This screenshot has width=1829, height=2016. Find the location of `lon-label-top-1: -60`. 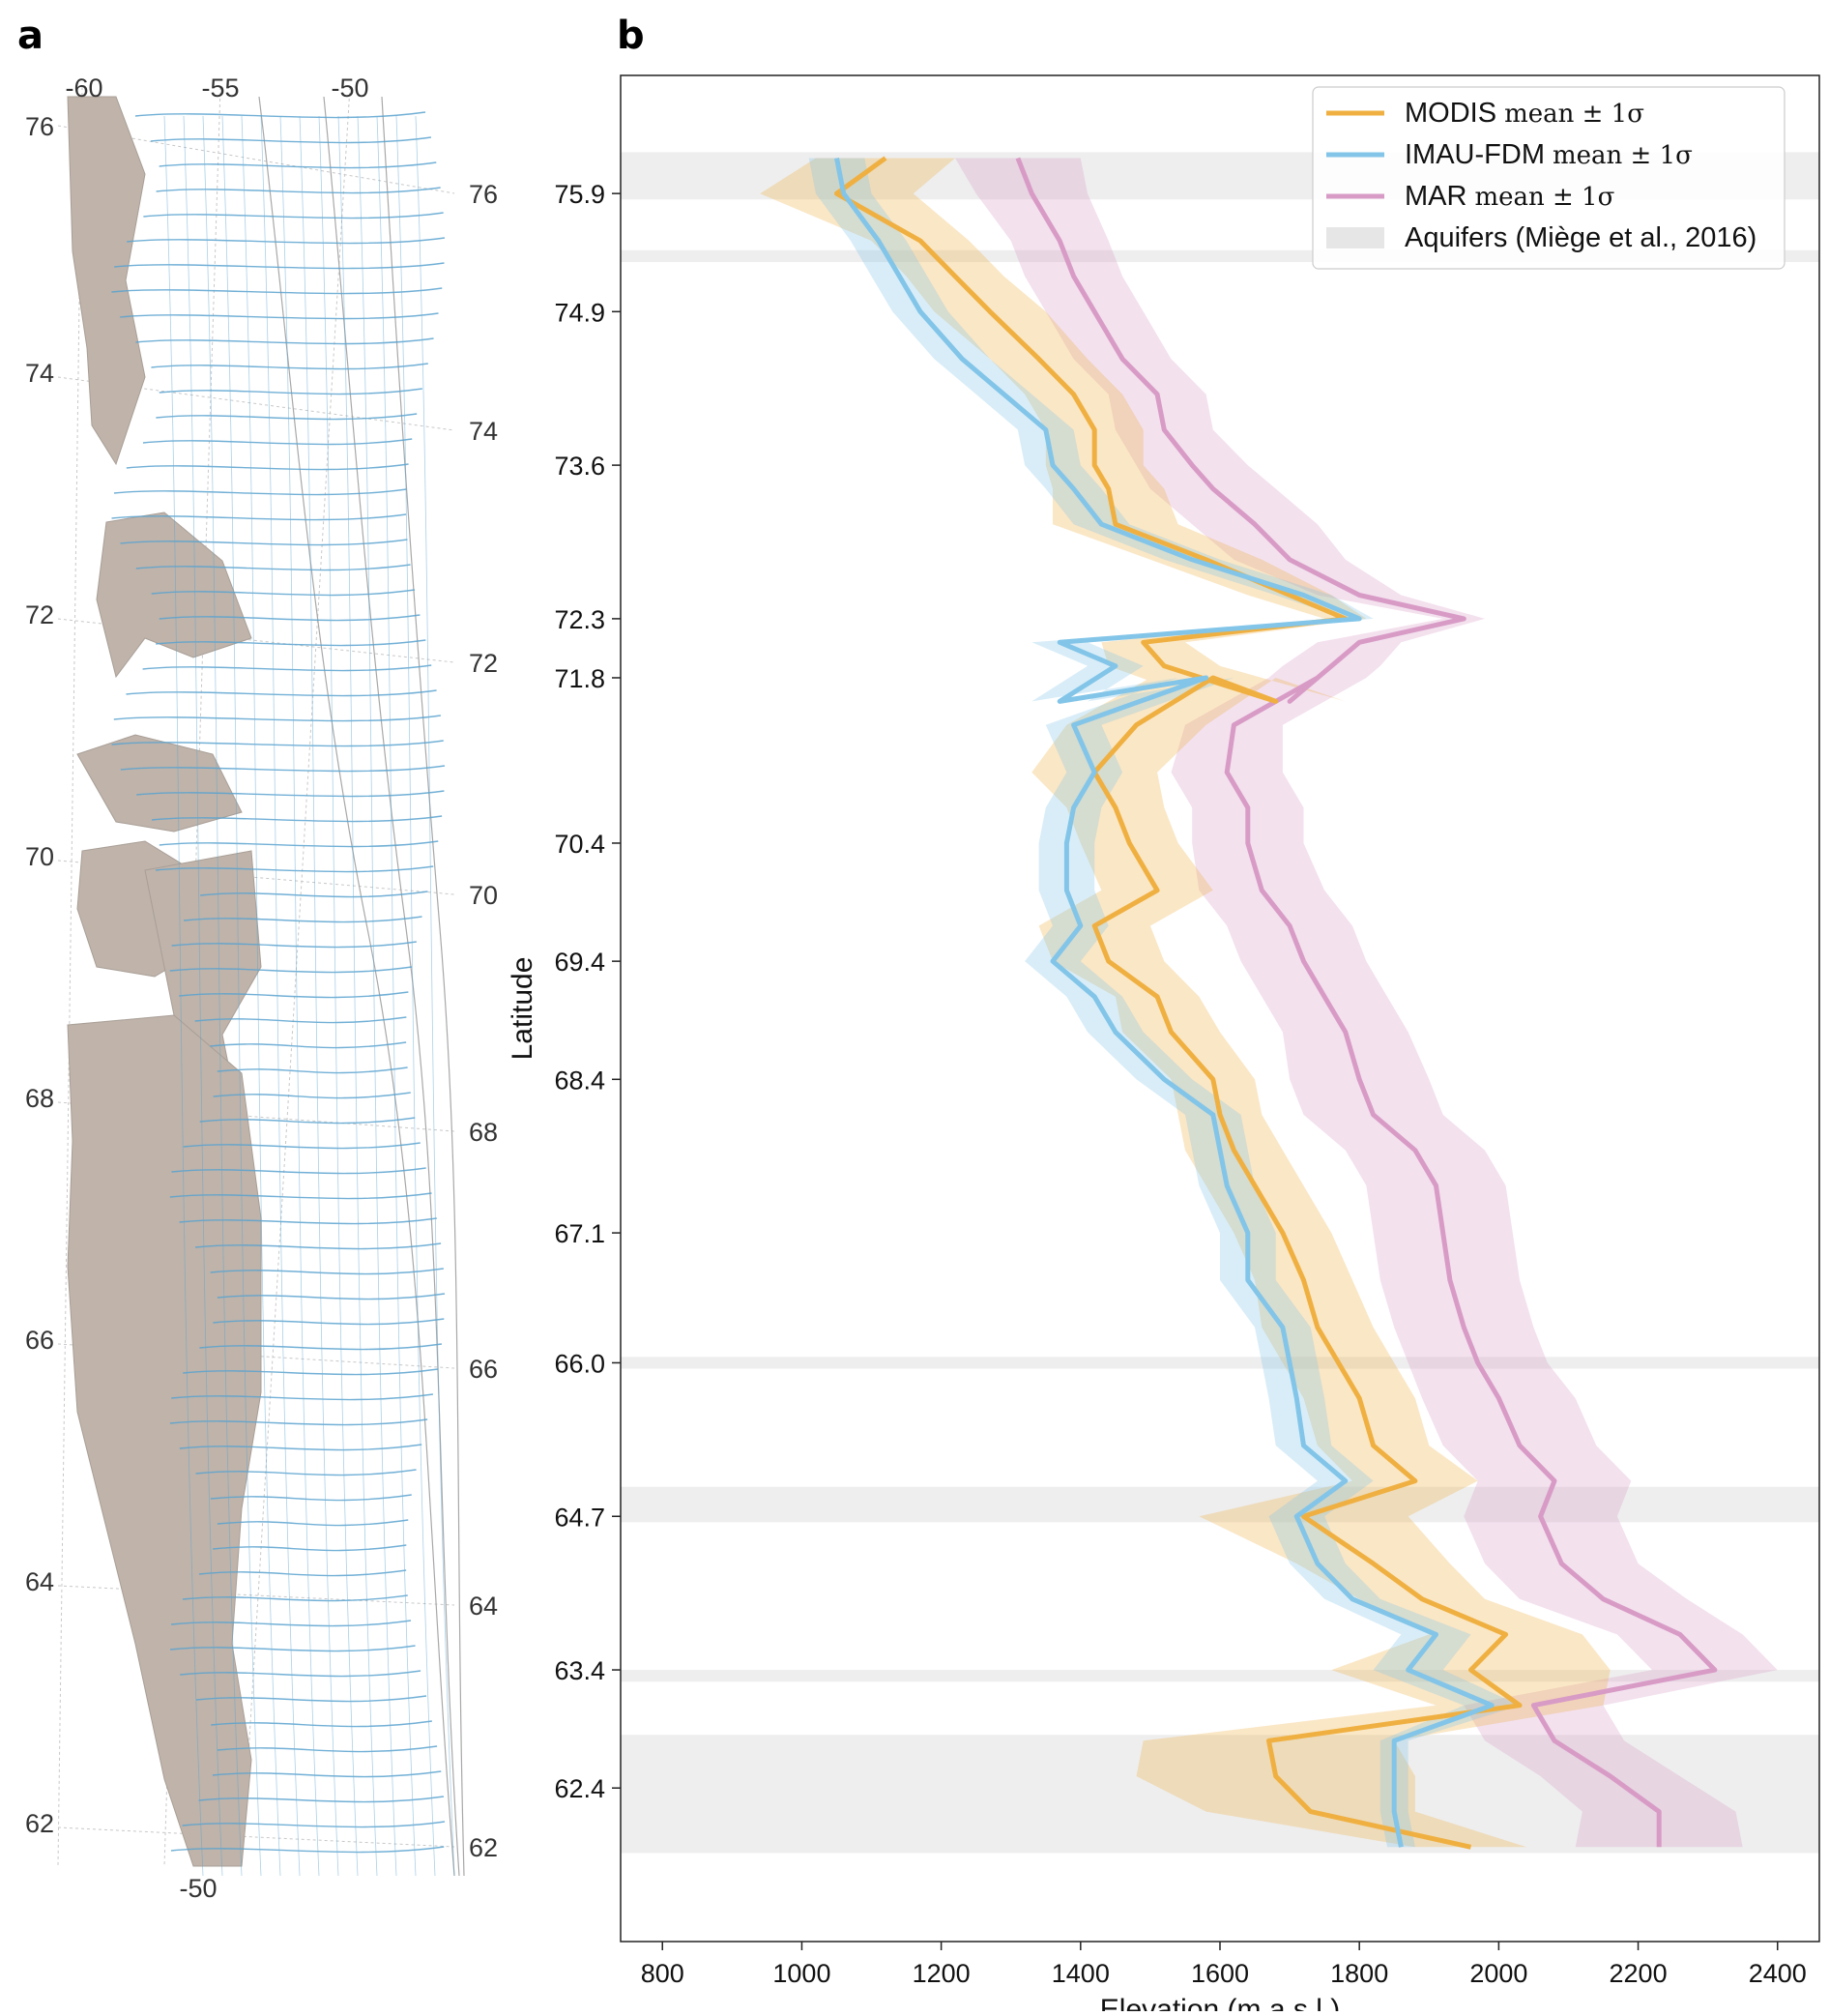

lon-label-top-1: -60 is located at coordinates (84, 88).